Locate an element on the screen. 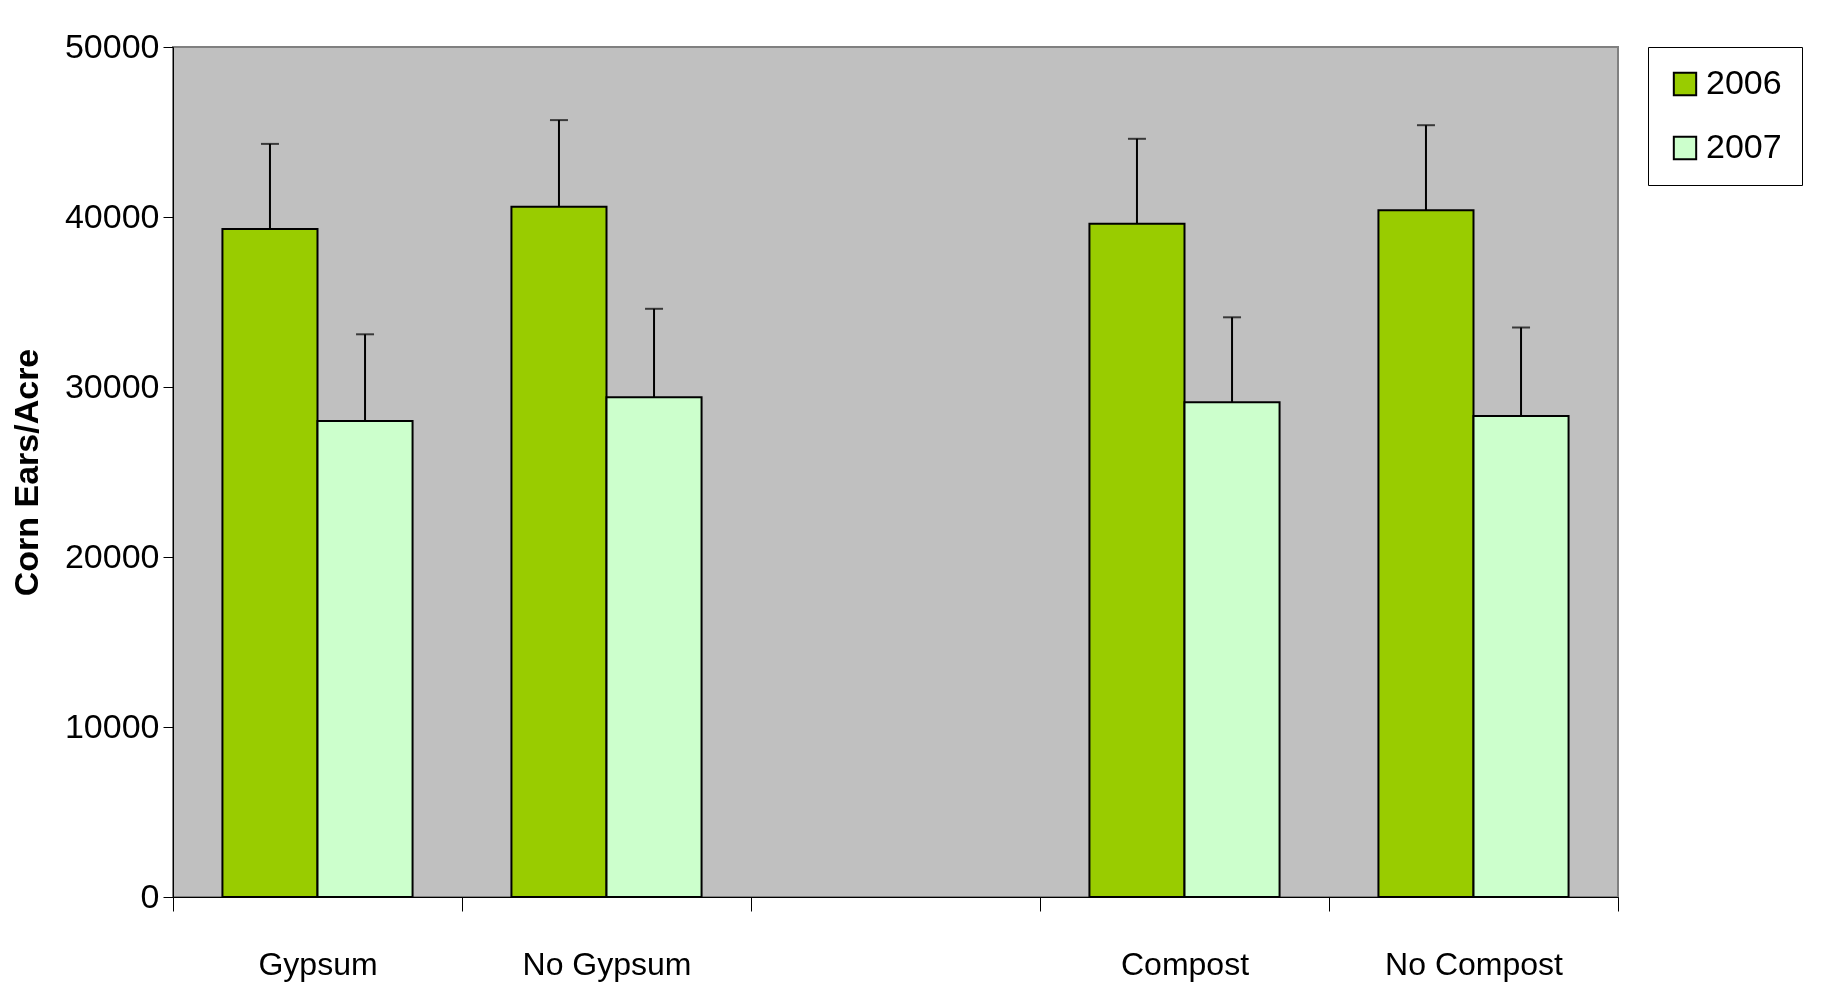 The height and width of the screenshot is (1002, 1837). legend-label: 2007 is located at coordinates (1744, 146).